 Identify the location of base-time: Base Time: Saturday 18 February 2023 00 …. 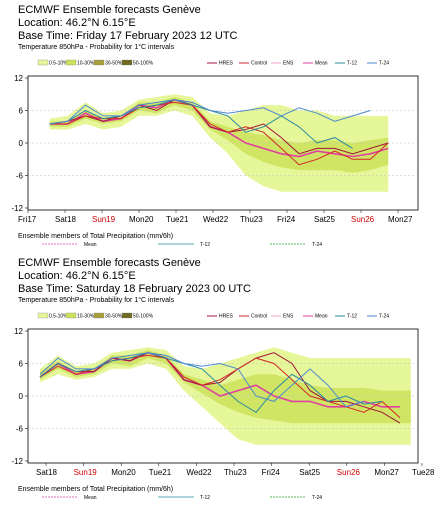
(134, 289).